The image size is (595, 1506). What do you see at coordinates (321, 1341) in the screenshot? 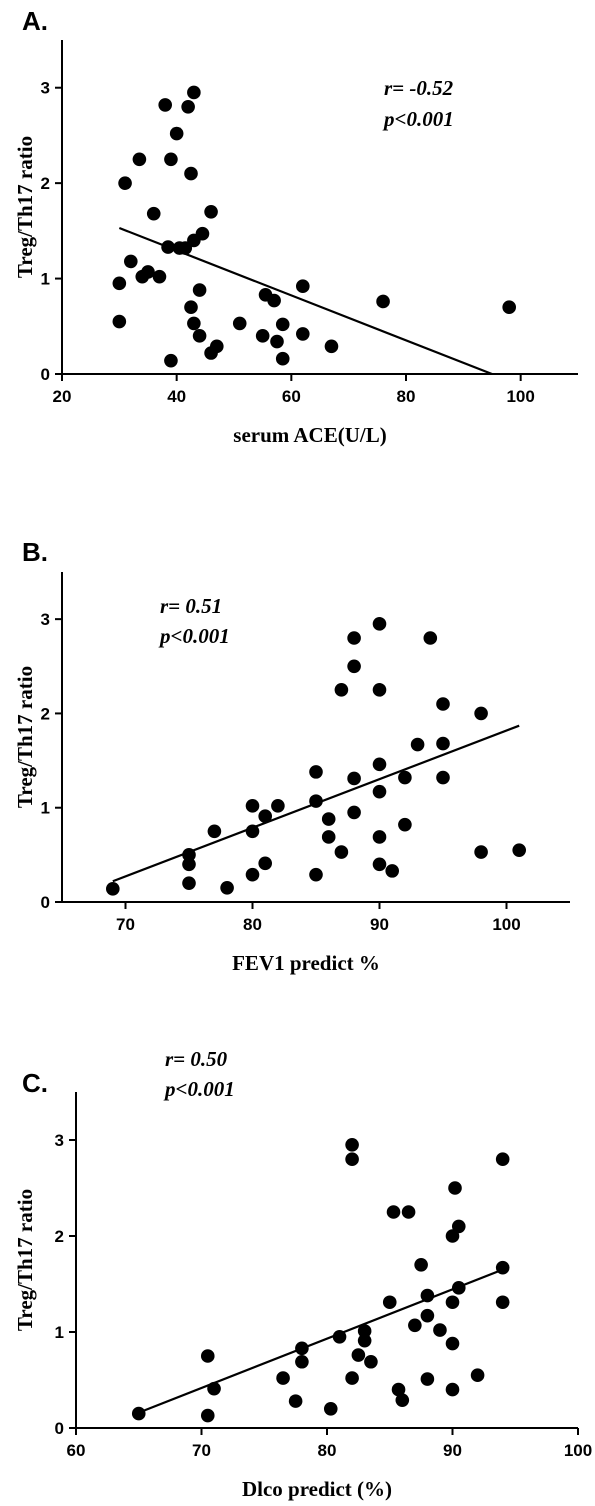
I see `regression-line` at bounding box center [321, 1341].